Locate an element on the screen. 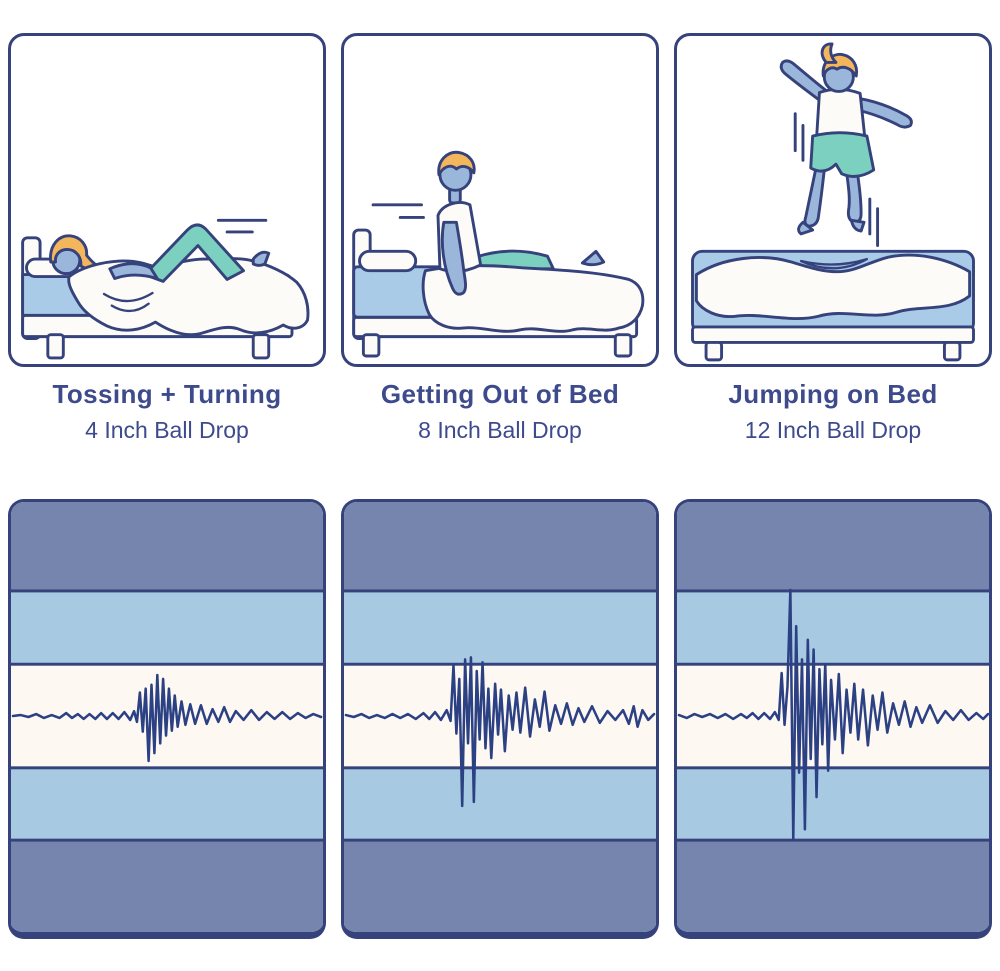 The width and height of the screenshot is (1000, 971). jumping-child is located at coordinates (846, 139).